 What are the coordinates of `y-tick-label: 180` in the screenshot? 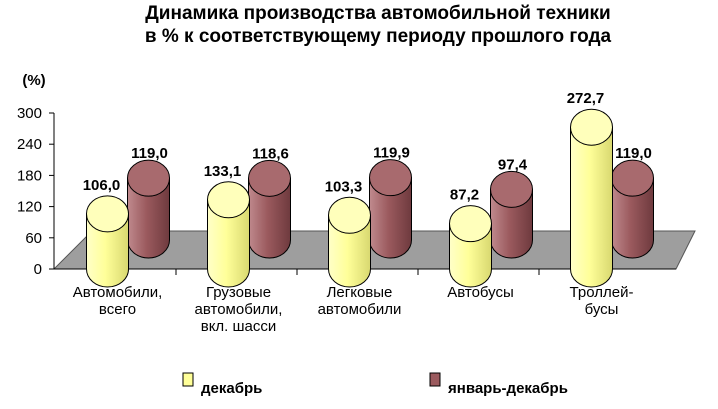 It's located at (29, 175).